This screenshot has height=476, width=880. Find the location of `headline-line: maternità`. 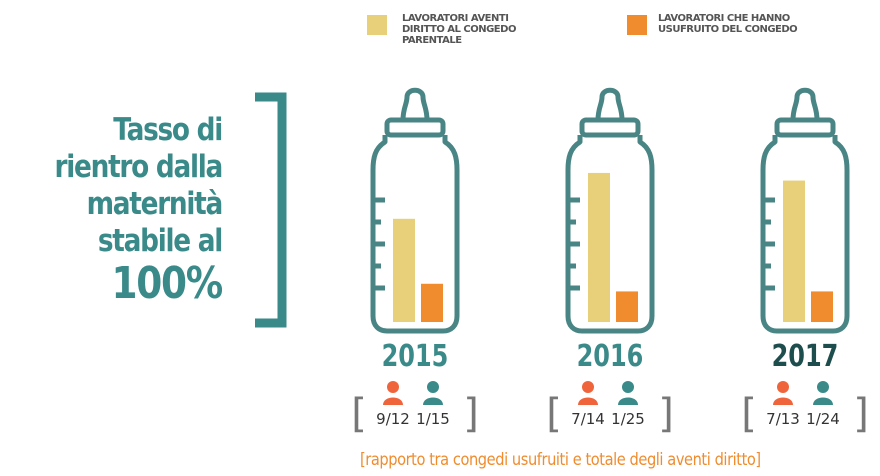

headline-line: maternità is located at coordinates (155, 204).